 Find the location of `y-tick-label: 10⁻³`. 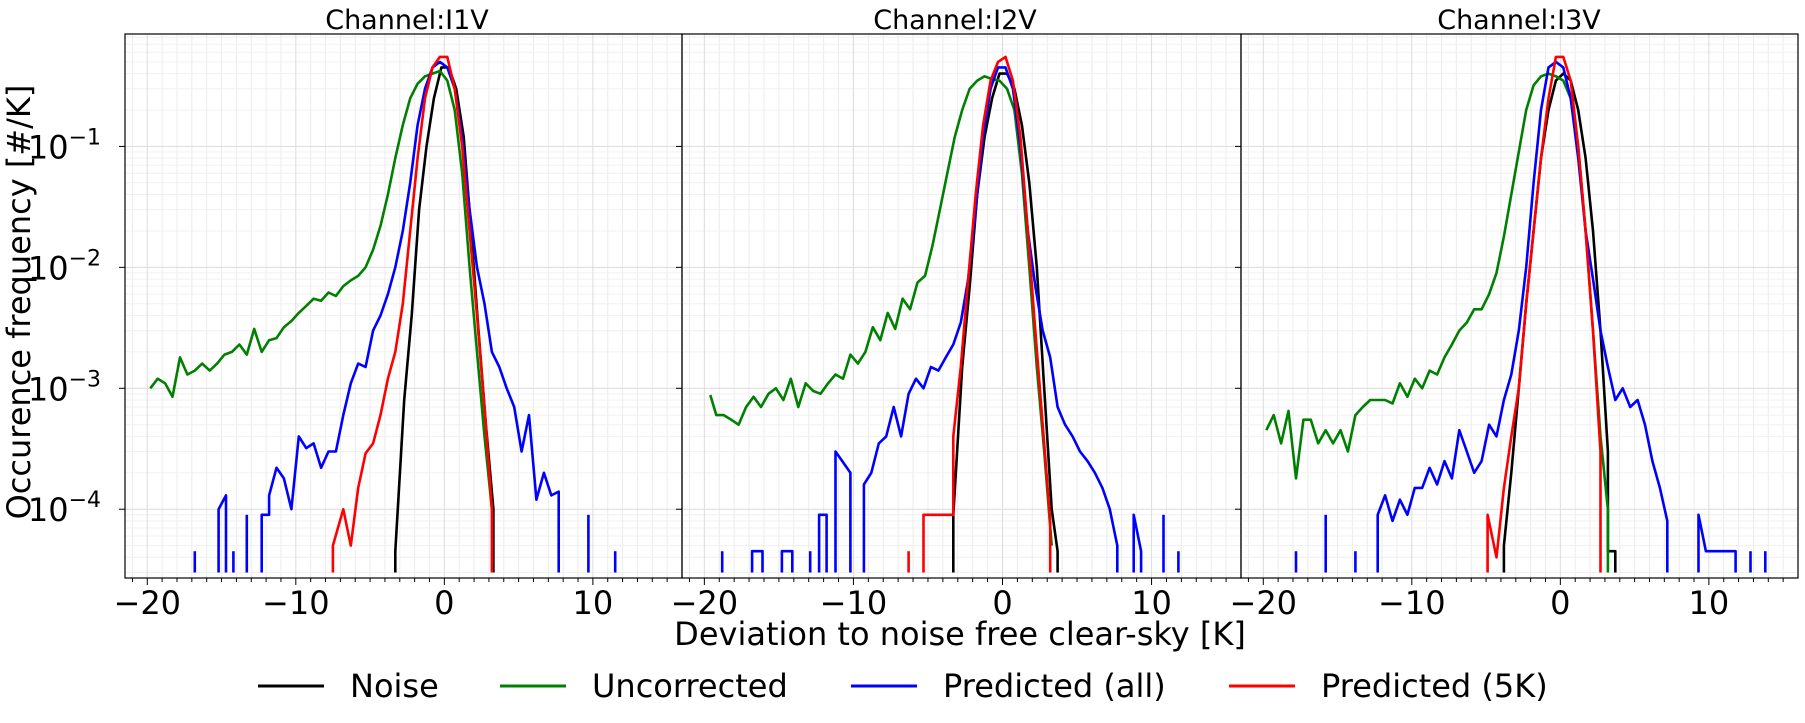

y-tick-label: 10⁻³ is located at coordinates (64, 387).